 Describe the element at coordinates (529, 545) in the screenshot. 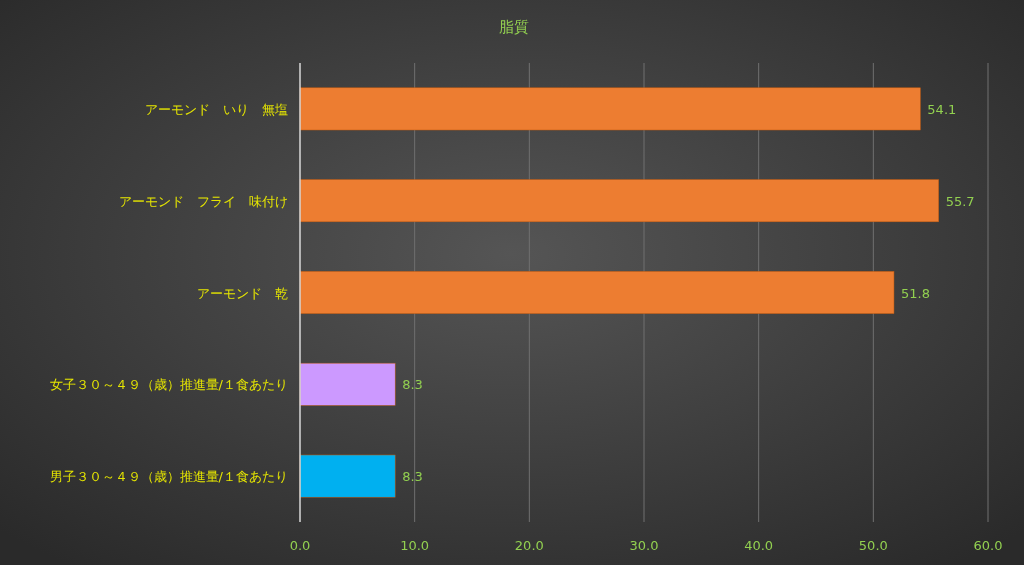

I see `x-tick-label: 20.0` at that location.